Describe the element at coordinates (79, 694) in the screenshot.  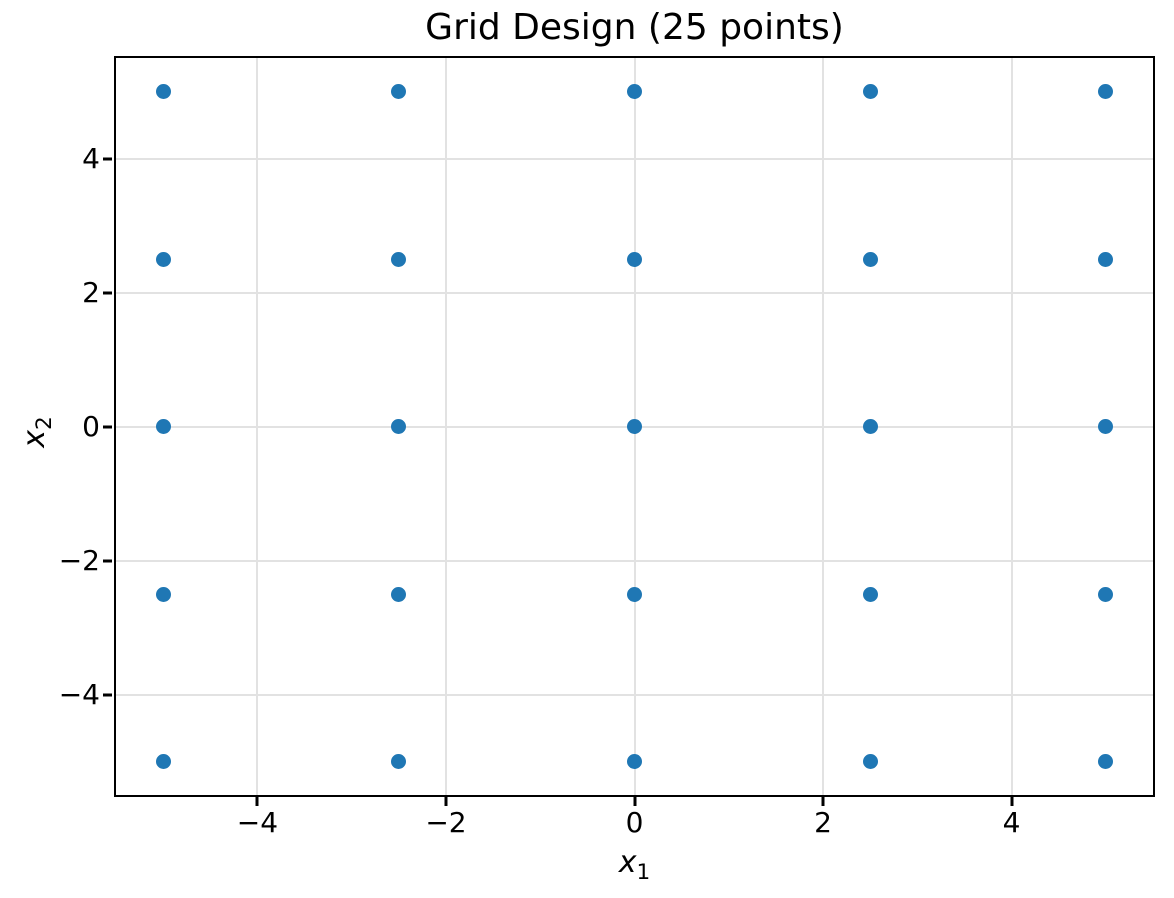
I see `y-tick-label: −4` at that location.